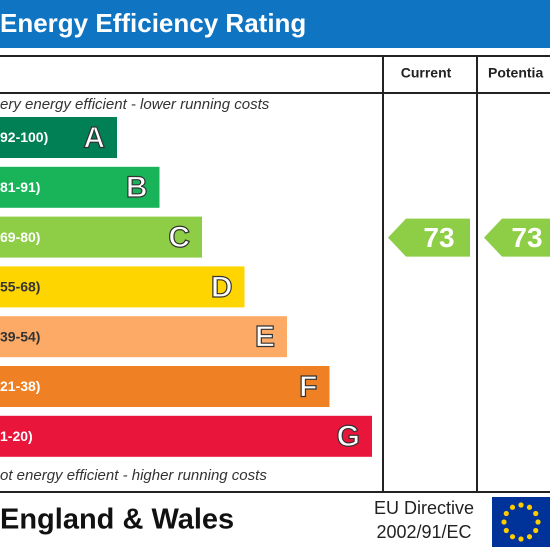 This screenshot has width=550, height=550. Describe the element at coordinates (308, 386) in the screenshot. I see `band-letter: F` at that location.